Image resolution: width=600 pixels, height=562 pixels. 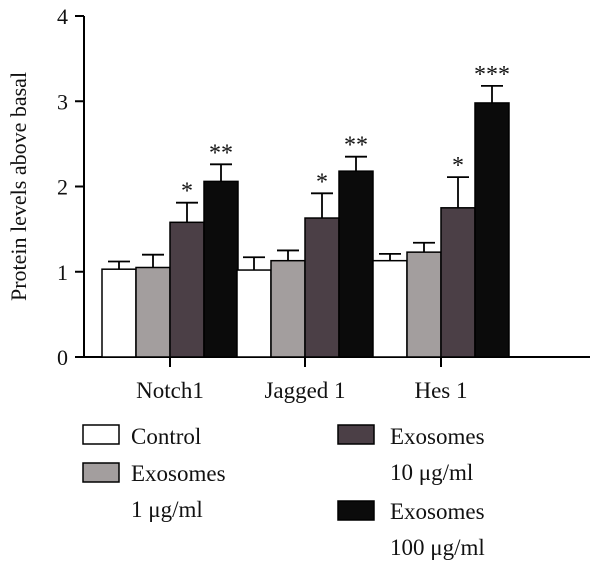 What do you see at coordinates (62, 101) in the screenshot?
I see `y-tick-label: 3` at bounding box center [62, 101].